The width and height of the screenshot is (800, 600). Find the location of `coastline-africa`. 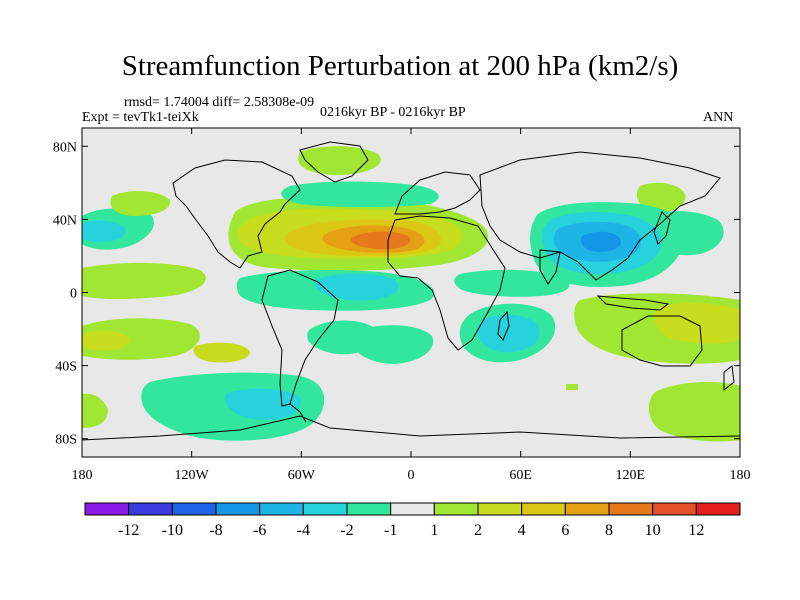

coastline-africa is located at coordinates (446, 283).